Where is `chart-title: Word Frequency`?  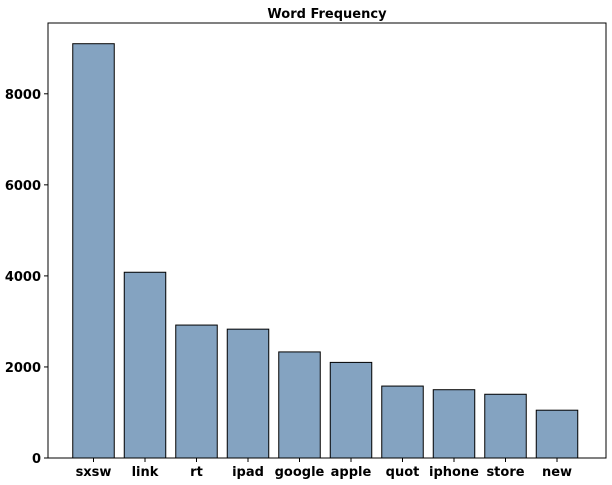 chart-title: Word Frequency is located at coordinates (327, 14).